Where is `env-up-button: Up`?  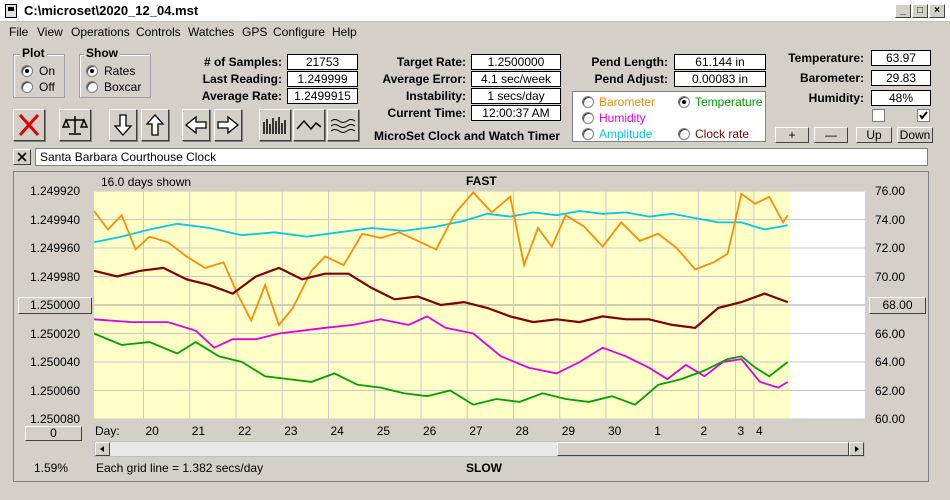 env-up-button: Up is located at coordinates (874, 135).